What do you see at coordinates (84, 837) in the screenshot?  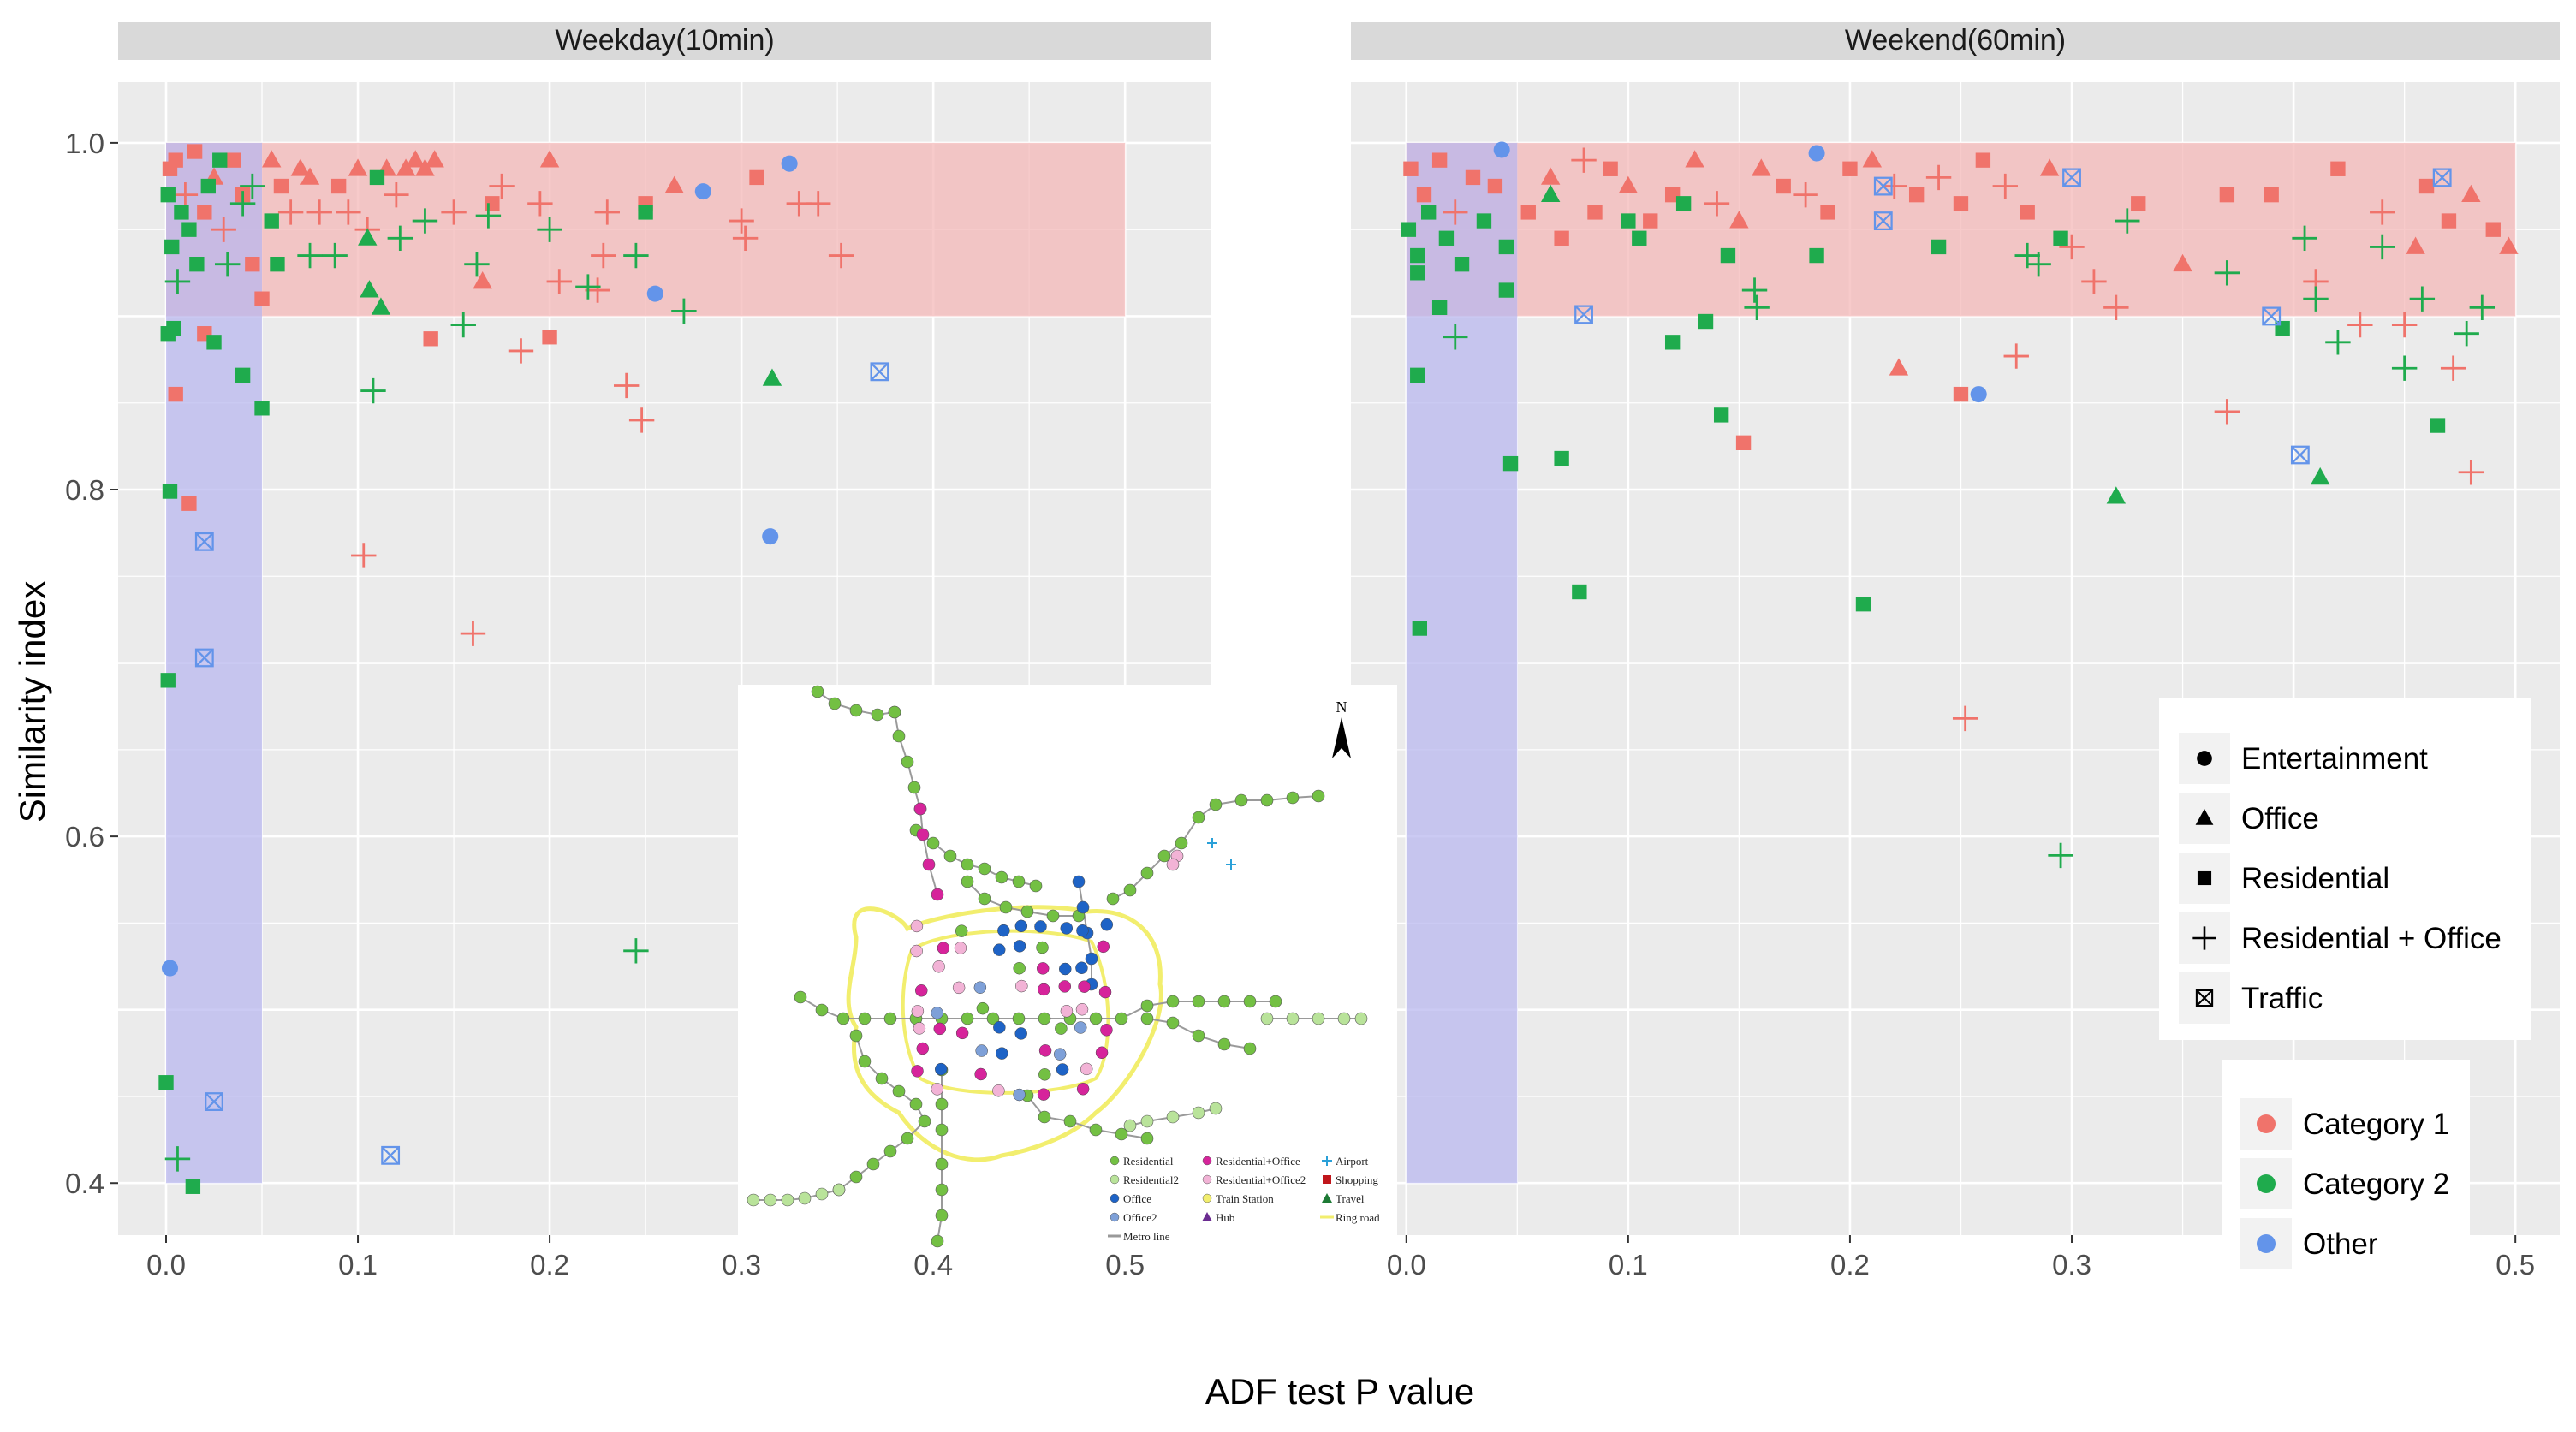 I see `y-tick-label: 0.6` at bounding box center [84, 837].